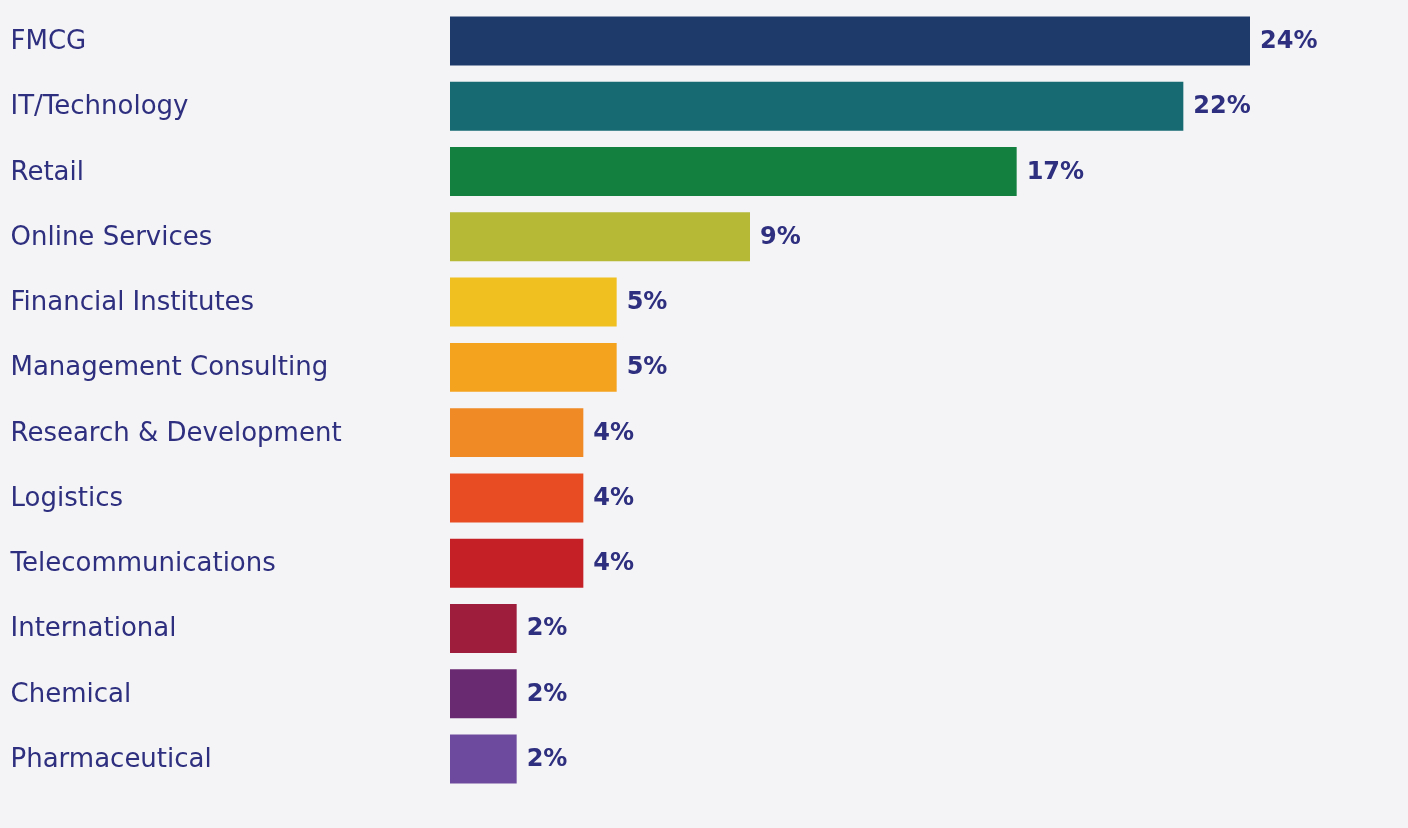  Describe the element at coordinates (1222, 105) in the screenshot. I see `data-label: 22%` at that location.